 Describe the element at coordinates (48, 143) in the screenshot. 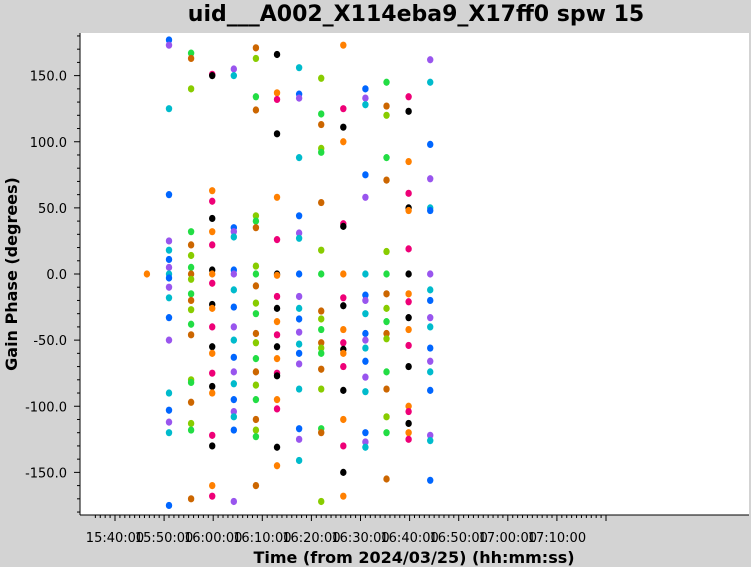

I see `y-tick-label: 100.0` at that location.